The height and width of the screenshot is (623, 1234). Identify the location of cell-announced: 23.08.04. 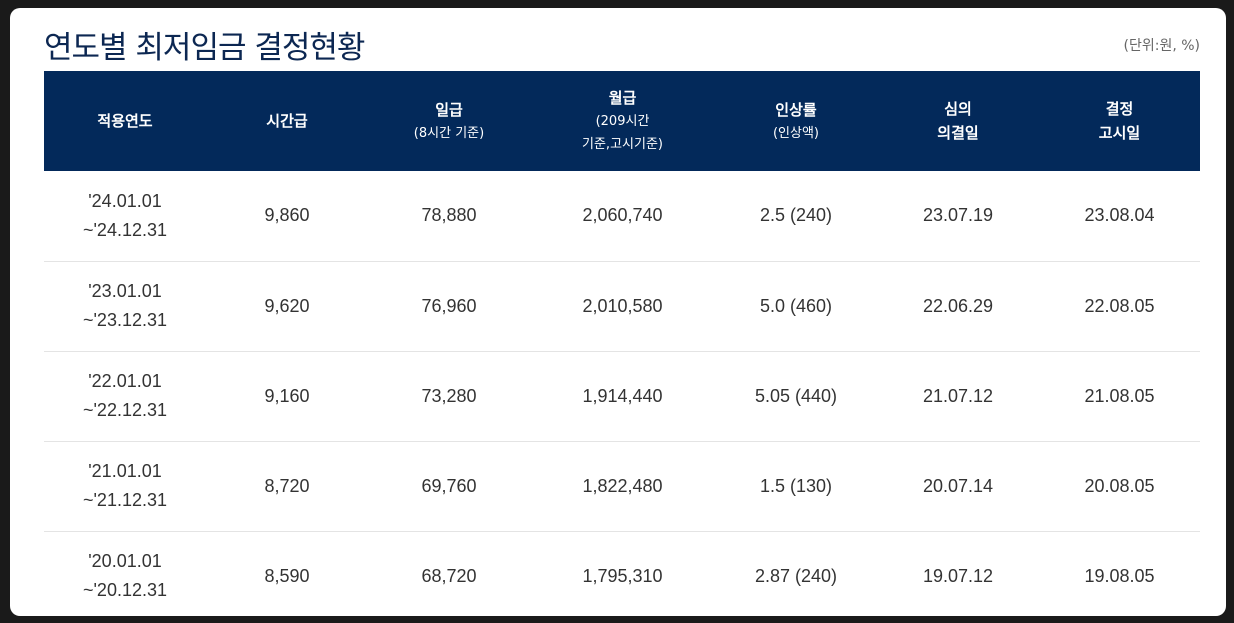
(1119, 215).